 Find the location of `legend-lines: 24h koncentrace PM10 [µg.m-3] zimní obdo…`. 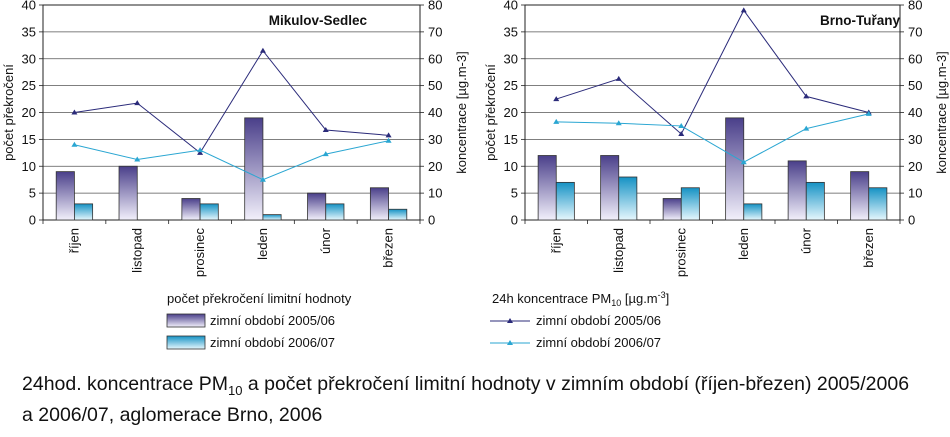

legend-lines: 24h koncentrace PM10 [µg.m-3] zimní obdo… is located at coordinates (579, 320).